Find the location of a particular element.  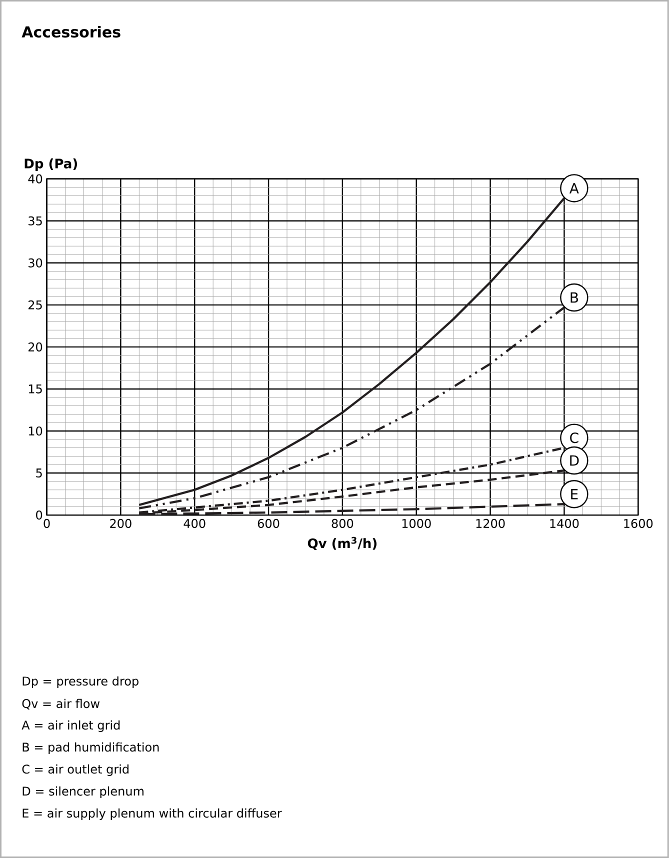

x-tick-label: 1000 is located at coordinates (416, 523).